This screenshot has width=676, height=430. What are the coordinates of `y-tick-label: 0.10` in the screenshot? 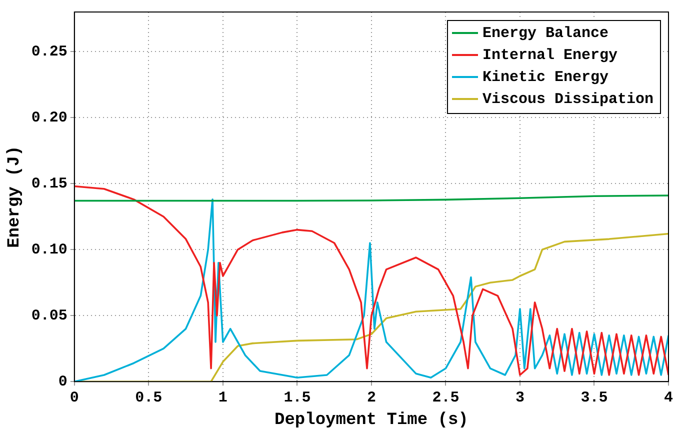 It's located at (49, 249).